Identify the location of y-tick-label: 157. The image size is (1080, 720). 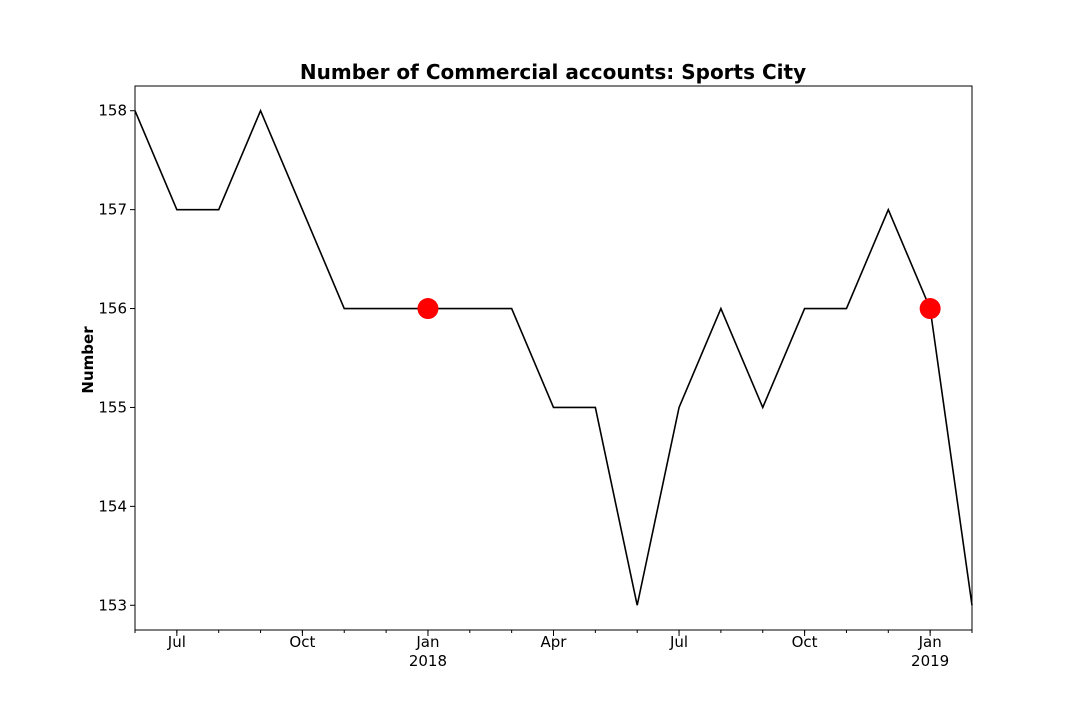
(112, 210).